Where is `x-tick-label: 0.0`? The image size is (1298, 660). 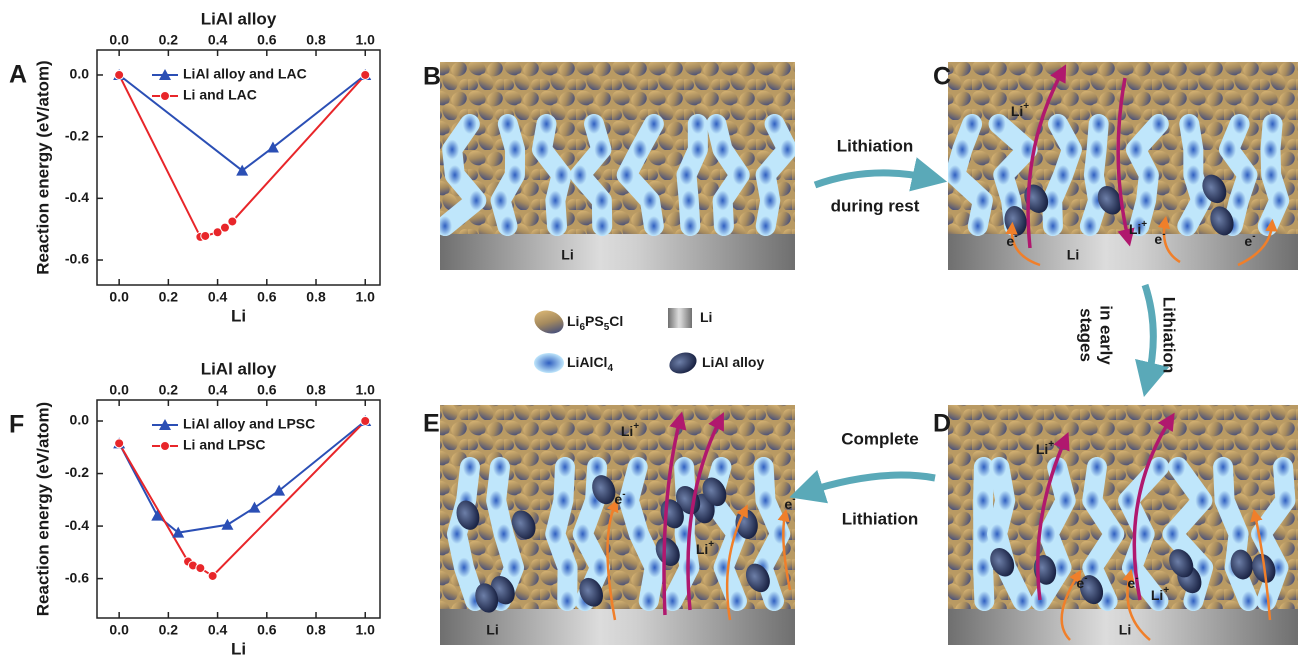
x-tick-label: 0.0 is located at coordinates (119, 630).